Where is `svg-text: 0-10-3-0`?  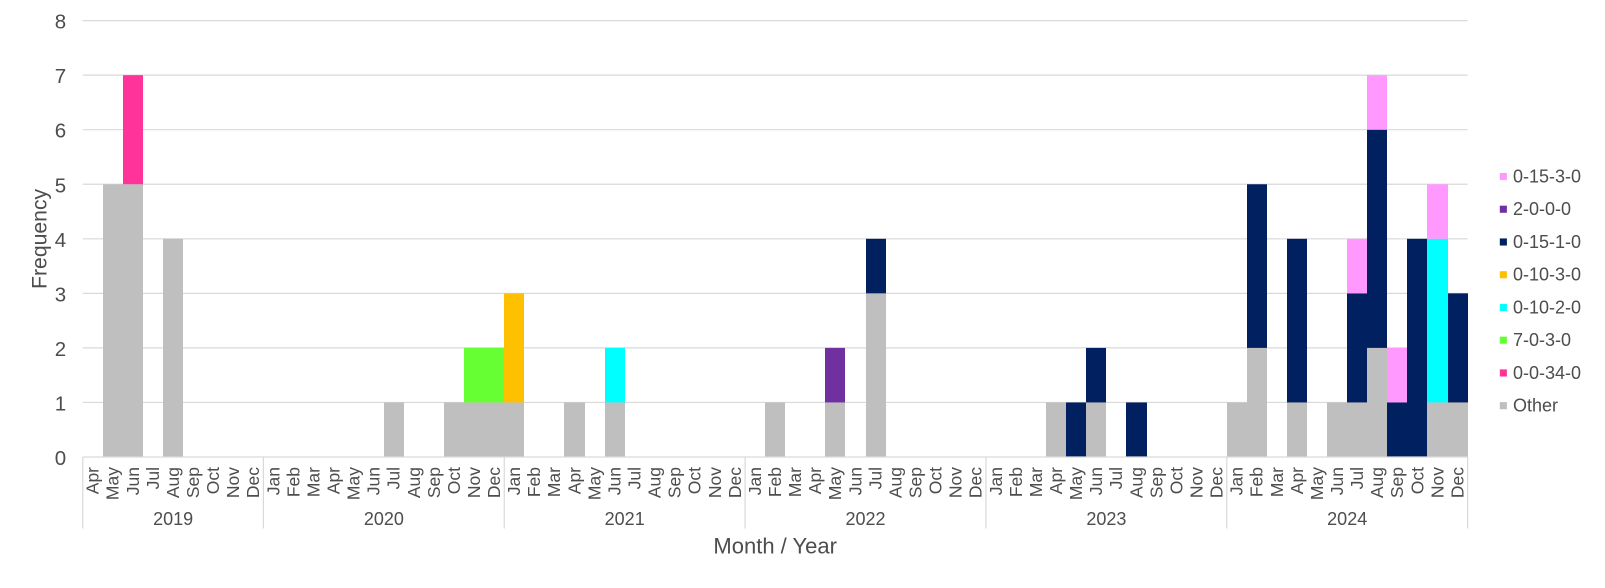 svg-text: 0-10-3-0 is located at coordinates (1547, 275).